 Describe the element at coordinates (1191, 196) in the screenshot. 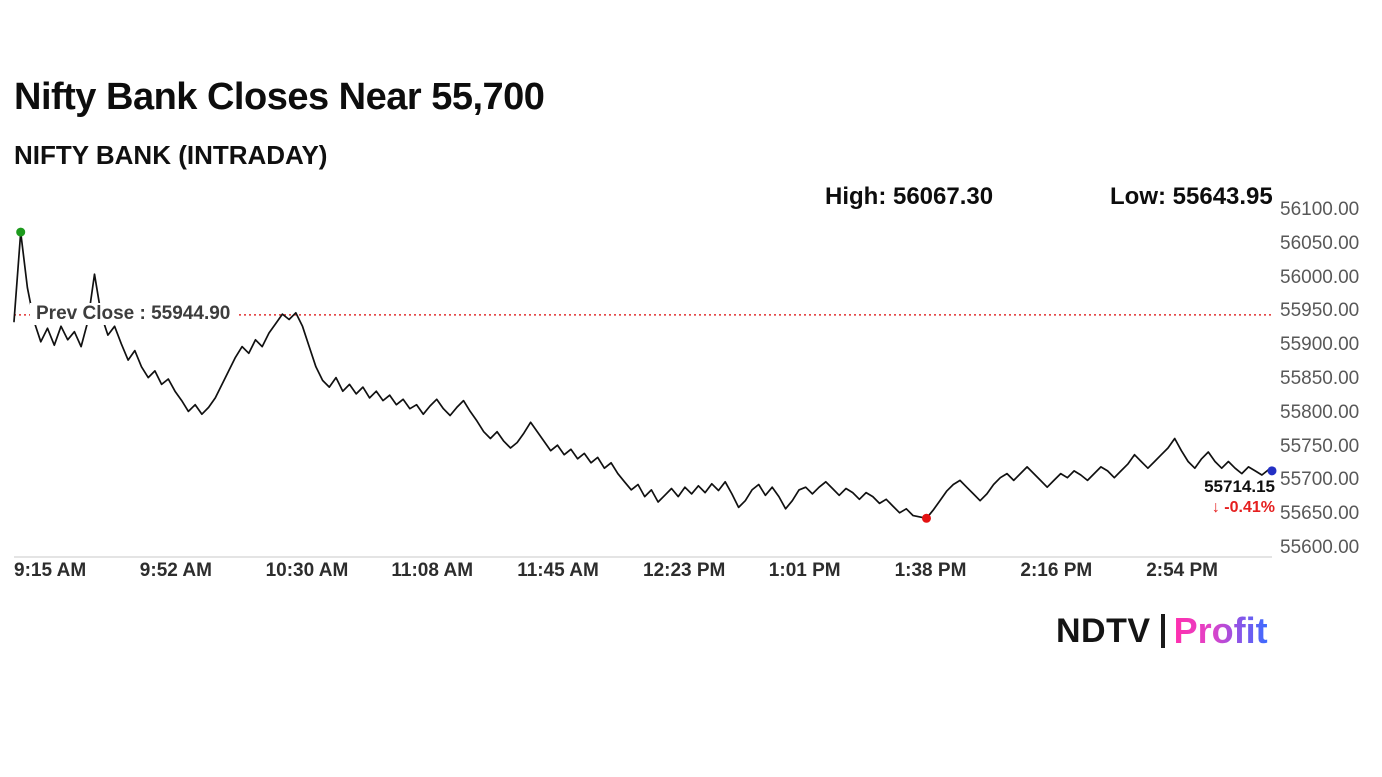

I see `low-value-label: Low: 55643.95` at that location.